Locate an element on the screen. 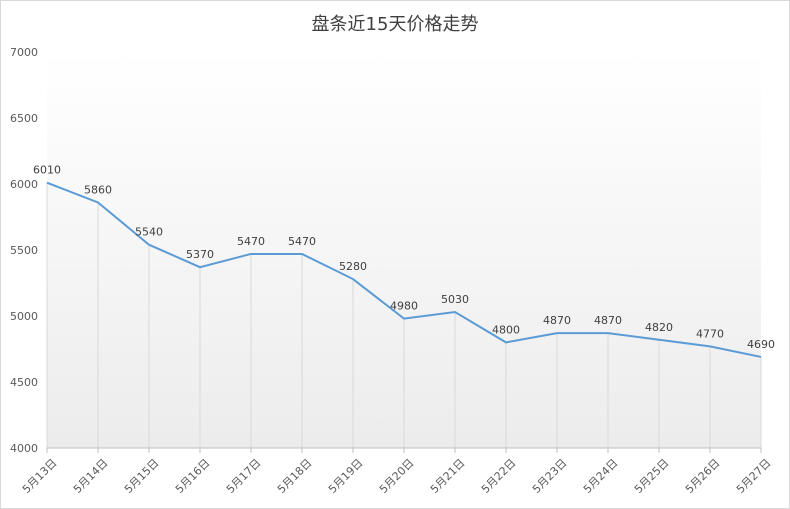  x-tick-label: 5月27日 is located at coordinates (754, 476).